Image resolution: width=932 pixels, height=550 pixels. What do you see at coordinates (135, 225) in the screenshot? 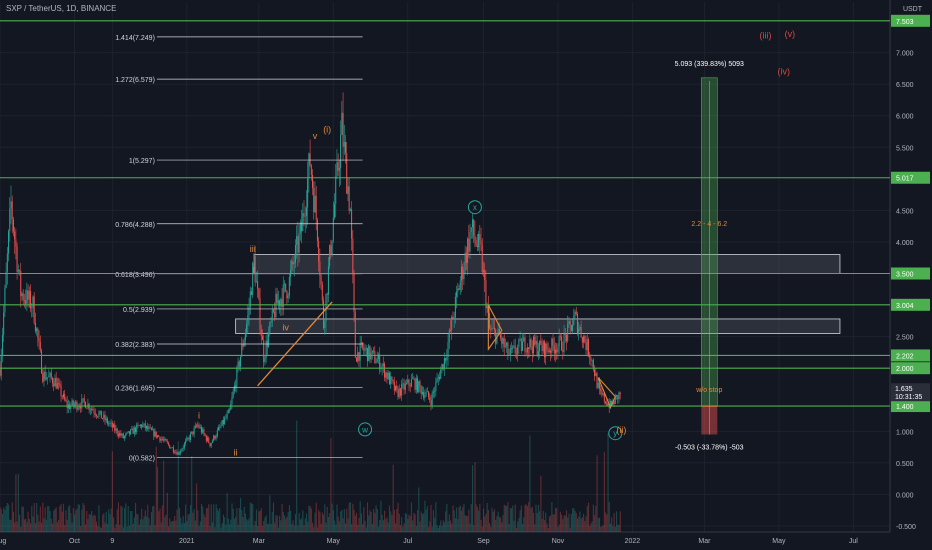
I see `fib-level-label: 0.786(4.288)` at bounding box center [135, 225].